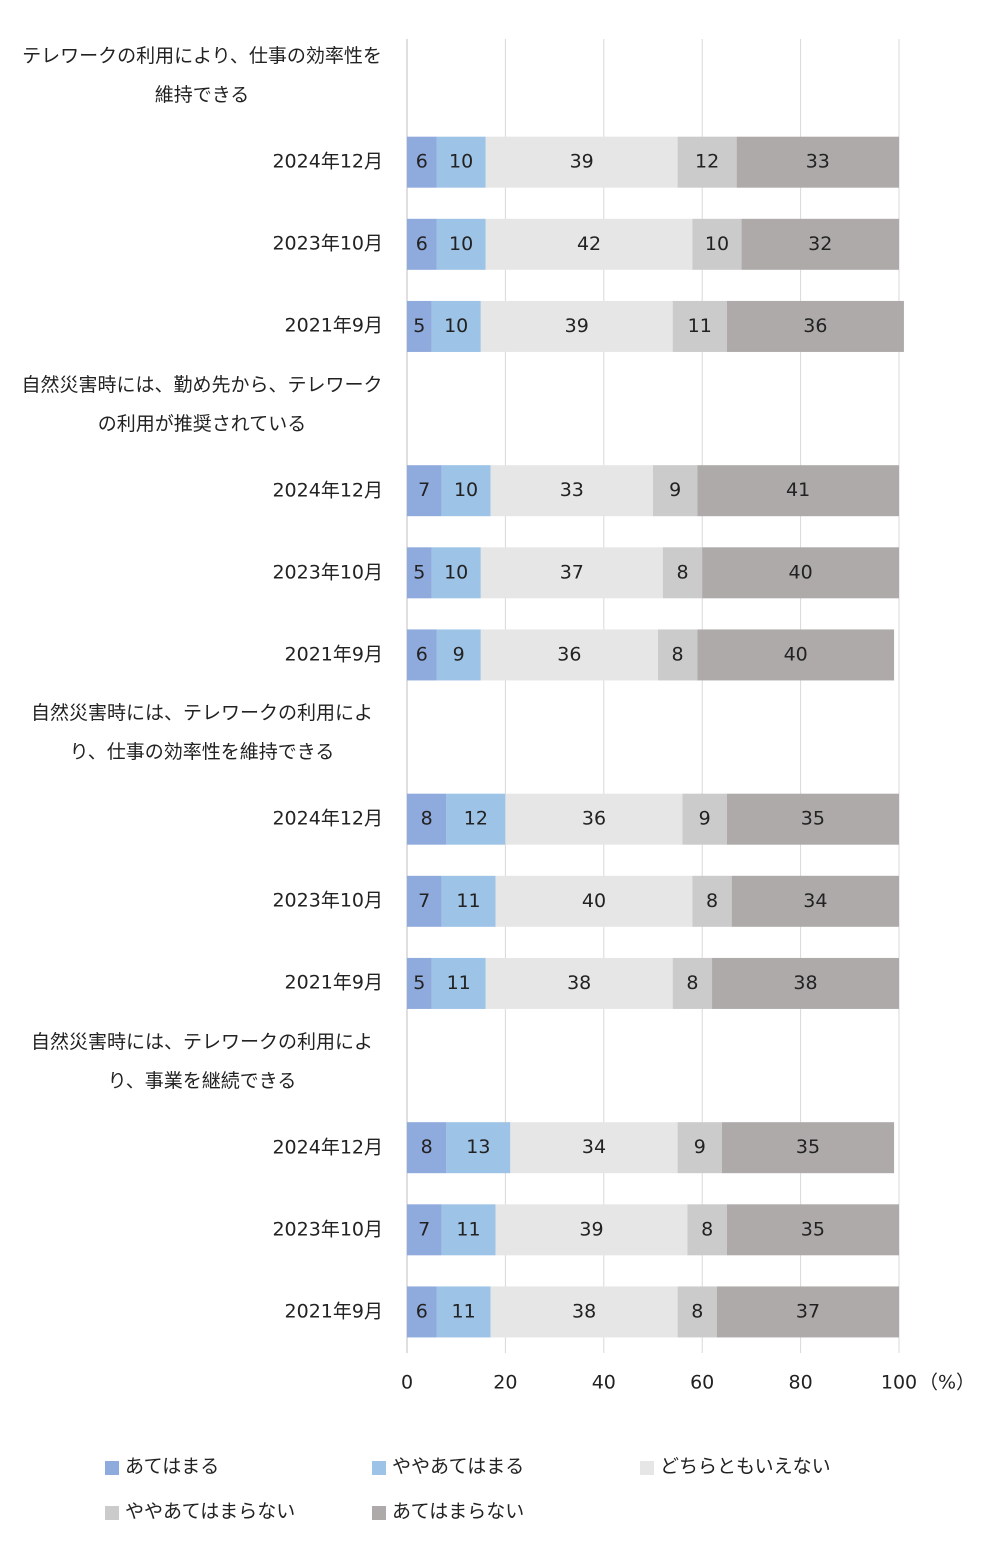 The width and height of the screenshot is (1000, 1547). What do you see at coordinates (801, 1383) in the screenshot?
I see `x-tick-label: 80` at bounding box center [801, 1383].